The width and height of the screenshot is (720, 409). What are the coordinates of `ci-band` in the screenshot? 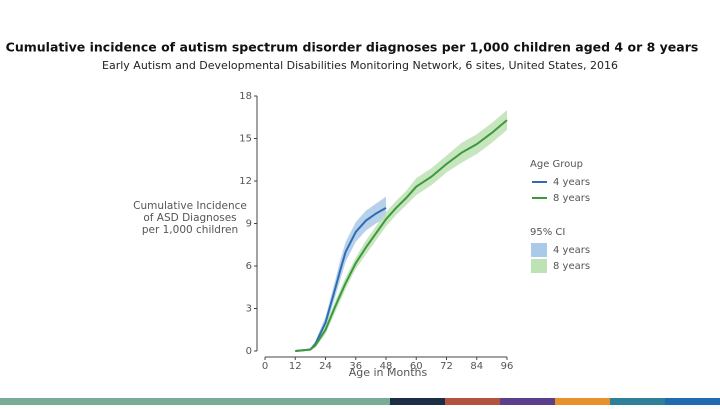 It's located at (340, 273).